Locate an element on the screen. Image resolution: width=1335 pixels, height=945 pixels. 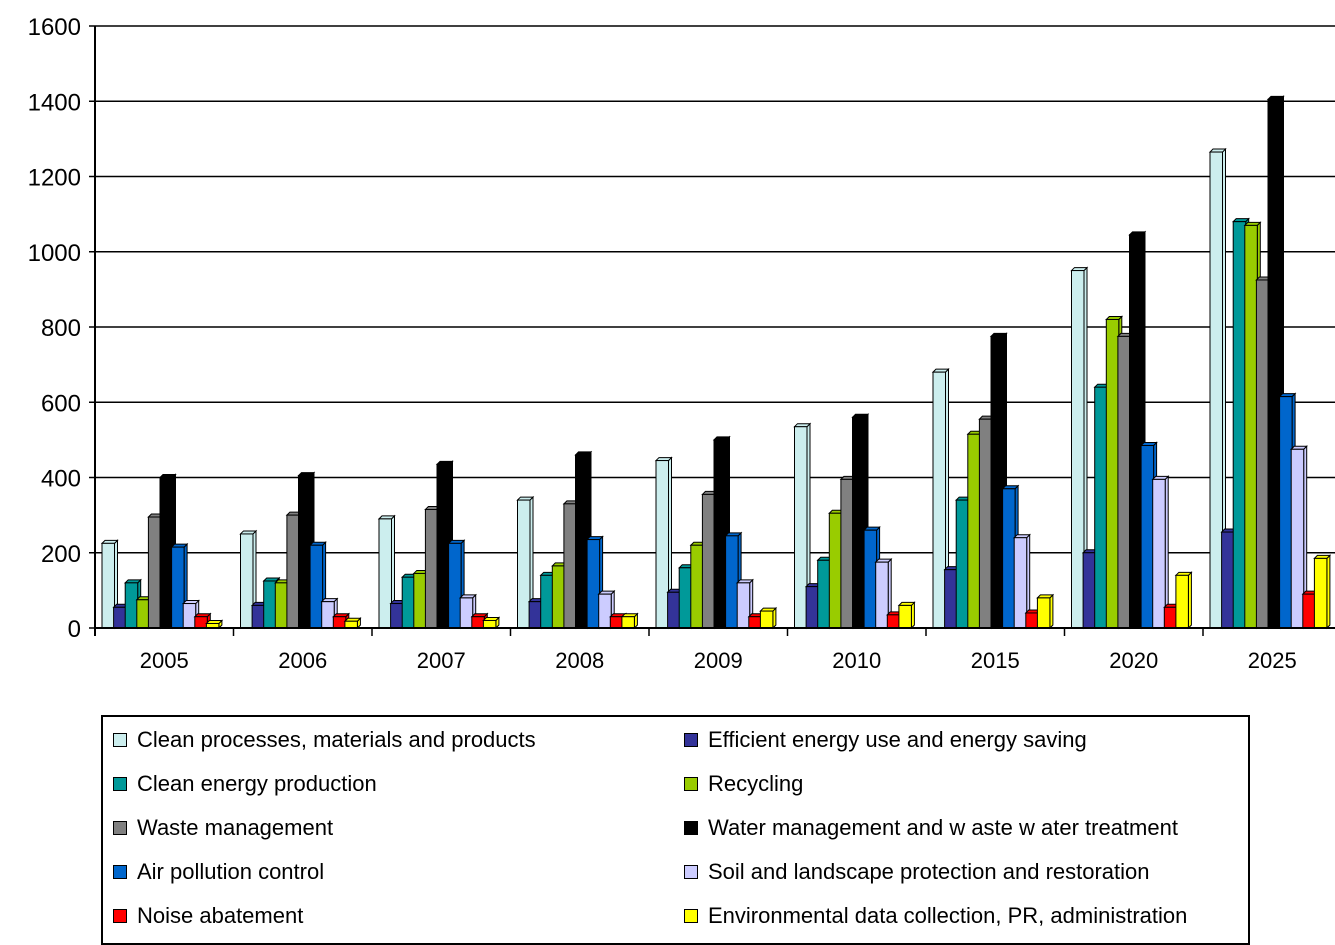
x-tick-label: 2007 is located at coordinates (441, 660).